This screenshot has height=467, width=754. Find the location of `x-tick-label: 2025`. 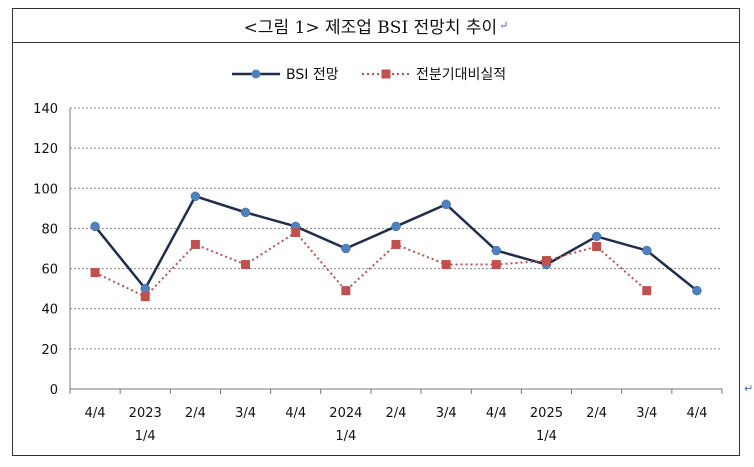

x-tick-label: 2025 is located at coordinates (546, 413).